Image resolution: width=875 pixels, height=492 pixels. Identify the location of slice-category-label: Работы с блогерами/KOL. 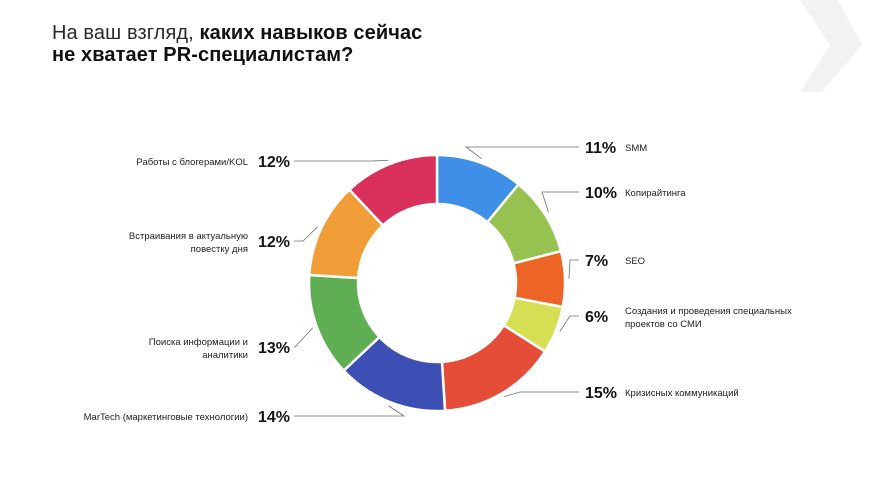
(192, 162).